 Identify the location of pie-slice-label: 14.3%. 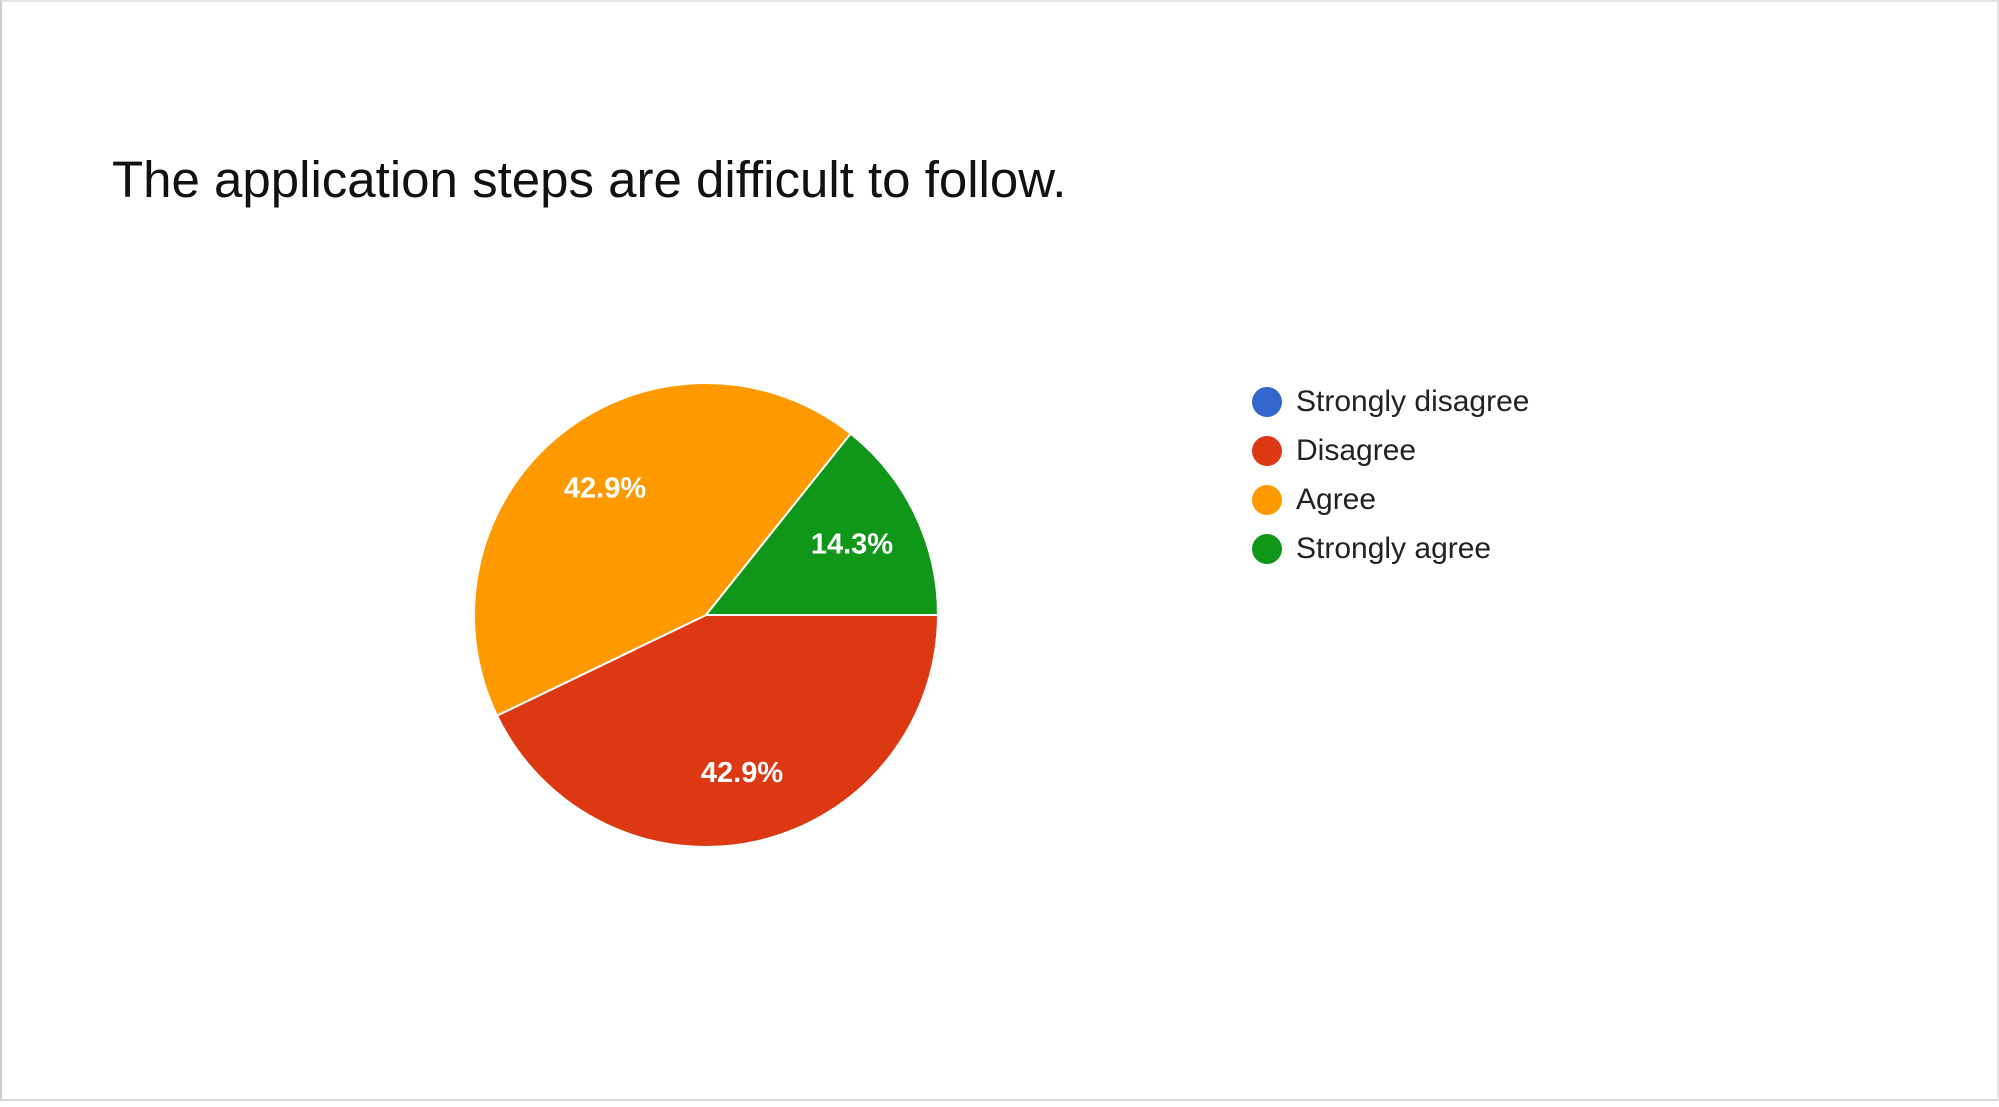
(852, 545).